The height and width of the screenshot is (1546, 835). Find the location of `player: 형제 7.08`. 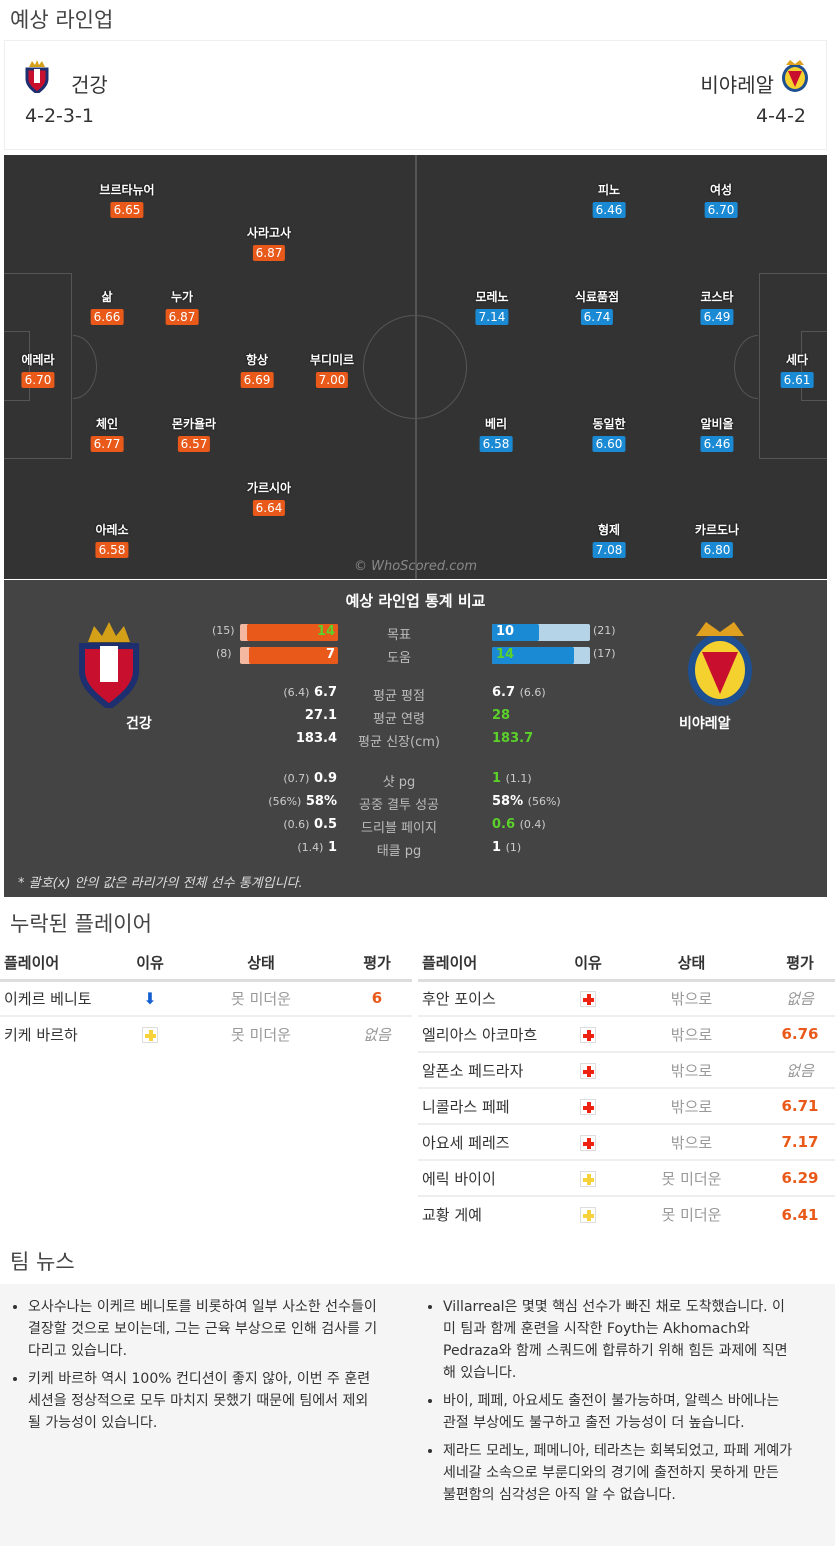

player: 형제 7.08 is located at coordinates (609, 539).